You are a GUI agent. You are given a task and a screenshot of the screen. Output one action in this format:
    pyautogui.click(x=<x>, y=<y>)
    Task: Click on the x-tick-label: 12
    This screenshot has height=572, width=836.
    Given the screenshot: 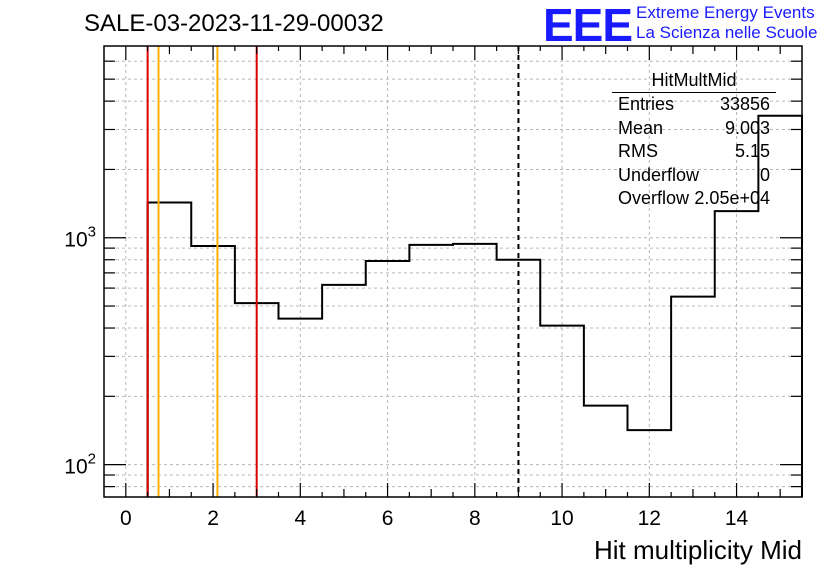 What is the action you would take?
    pyautogui.click(x=649, y=518)
    